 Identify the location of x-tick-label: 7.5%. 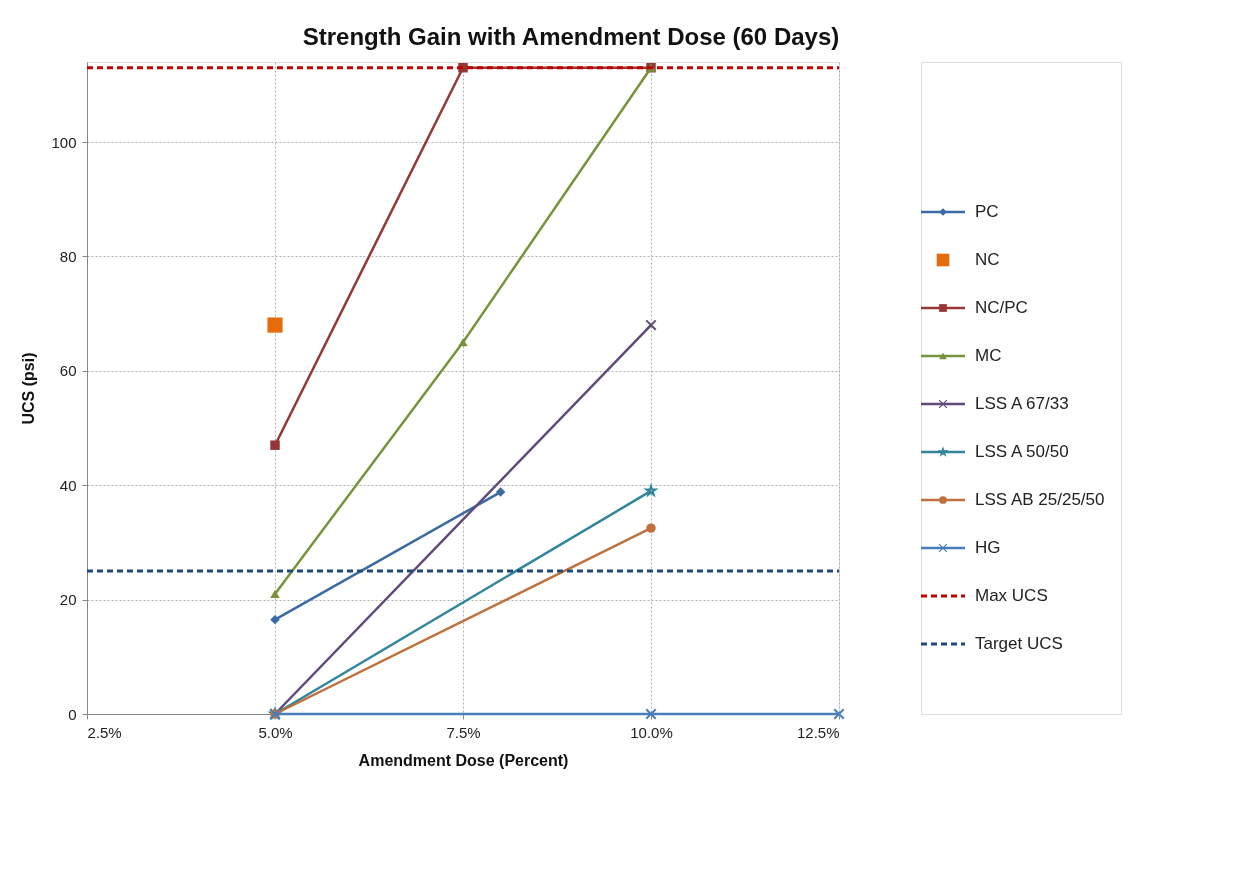
(463, 732).